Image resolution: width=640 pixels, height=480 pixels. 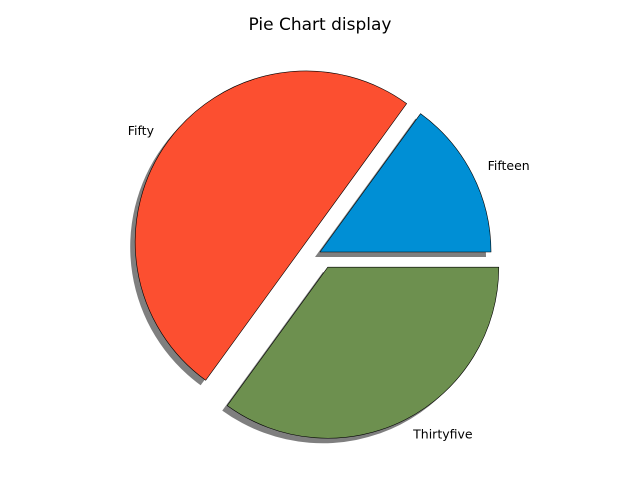 What do you see at coordinates (442, 433) in the screenshot?
I see `slice-label-thirtyfive: Thirtyfive` at bounding box center [442, 433].